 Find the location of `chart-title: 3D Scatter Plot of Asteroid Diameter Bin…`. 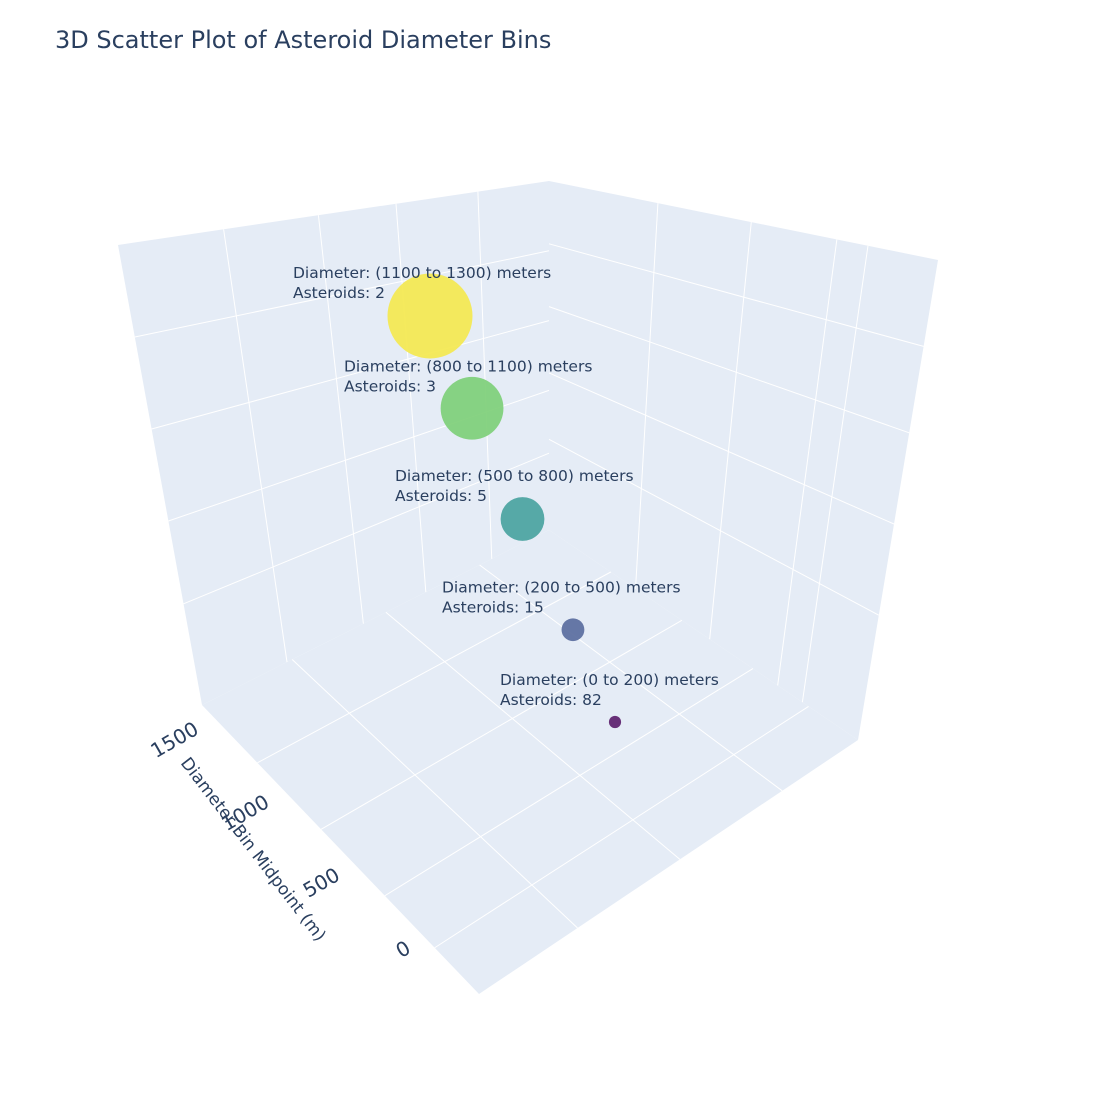

chart-title: 3D Scatter Plot of Asteroid Diameter Bin… is located at coordinates (303, 40).